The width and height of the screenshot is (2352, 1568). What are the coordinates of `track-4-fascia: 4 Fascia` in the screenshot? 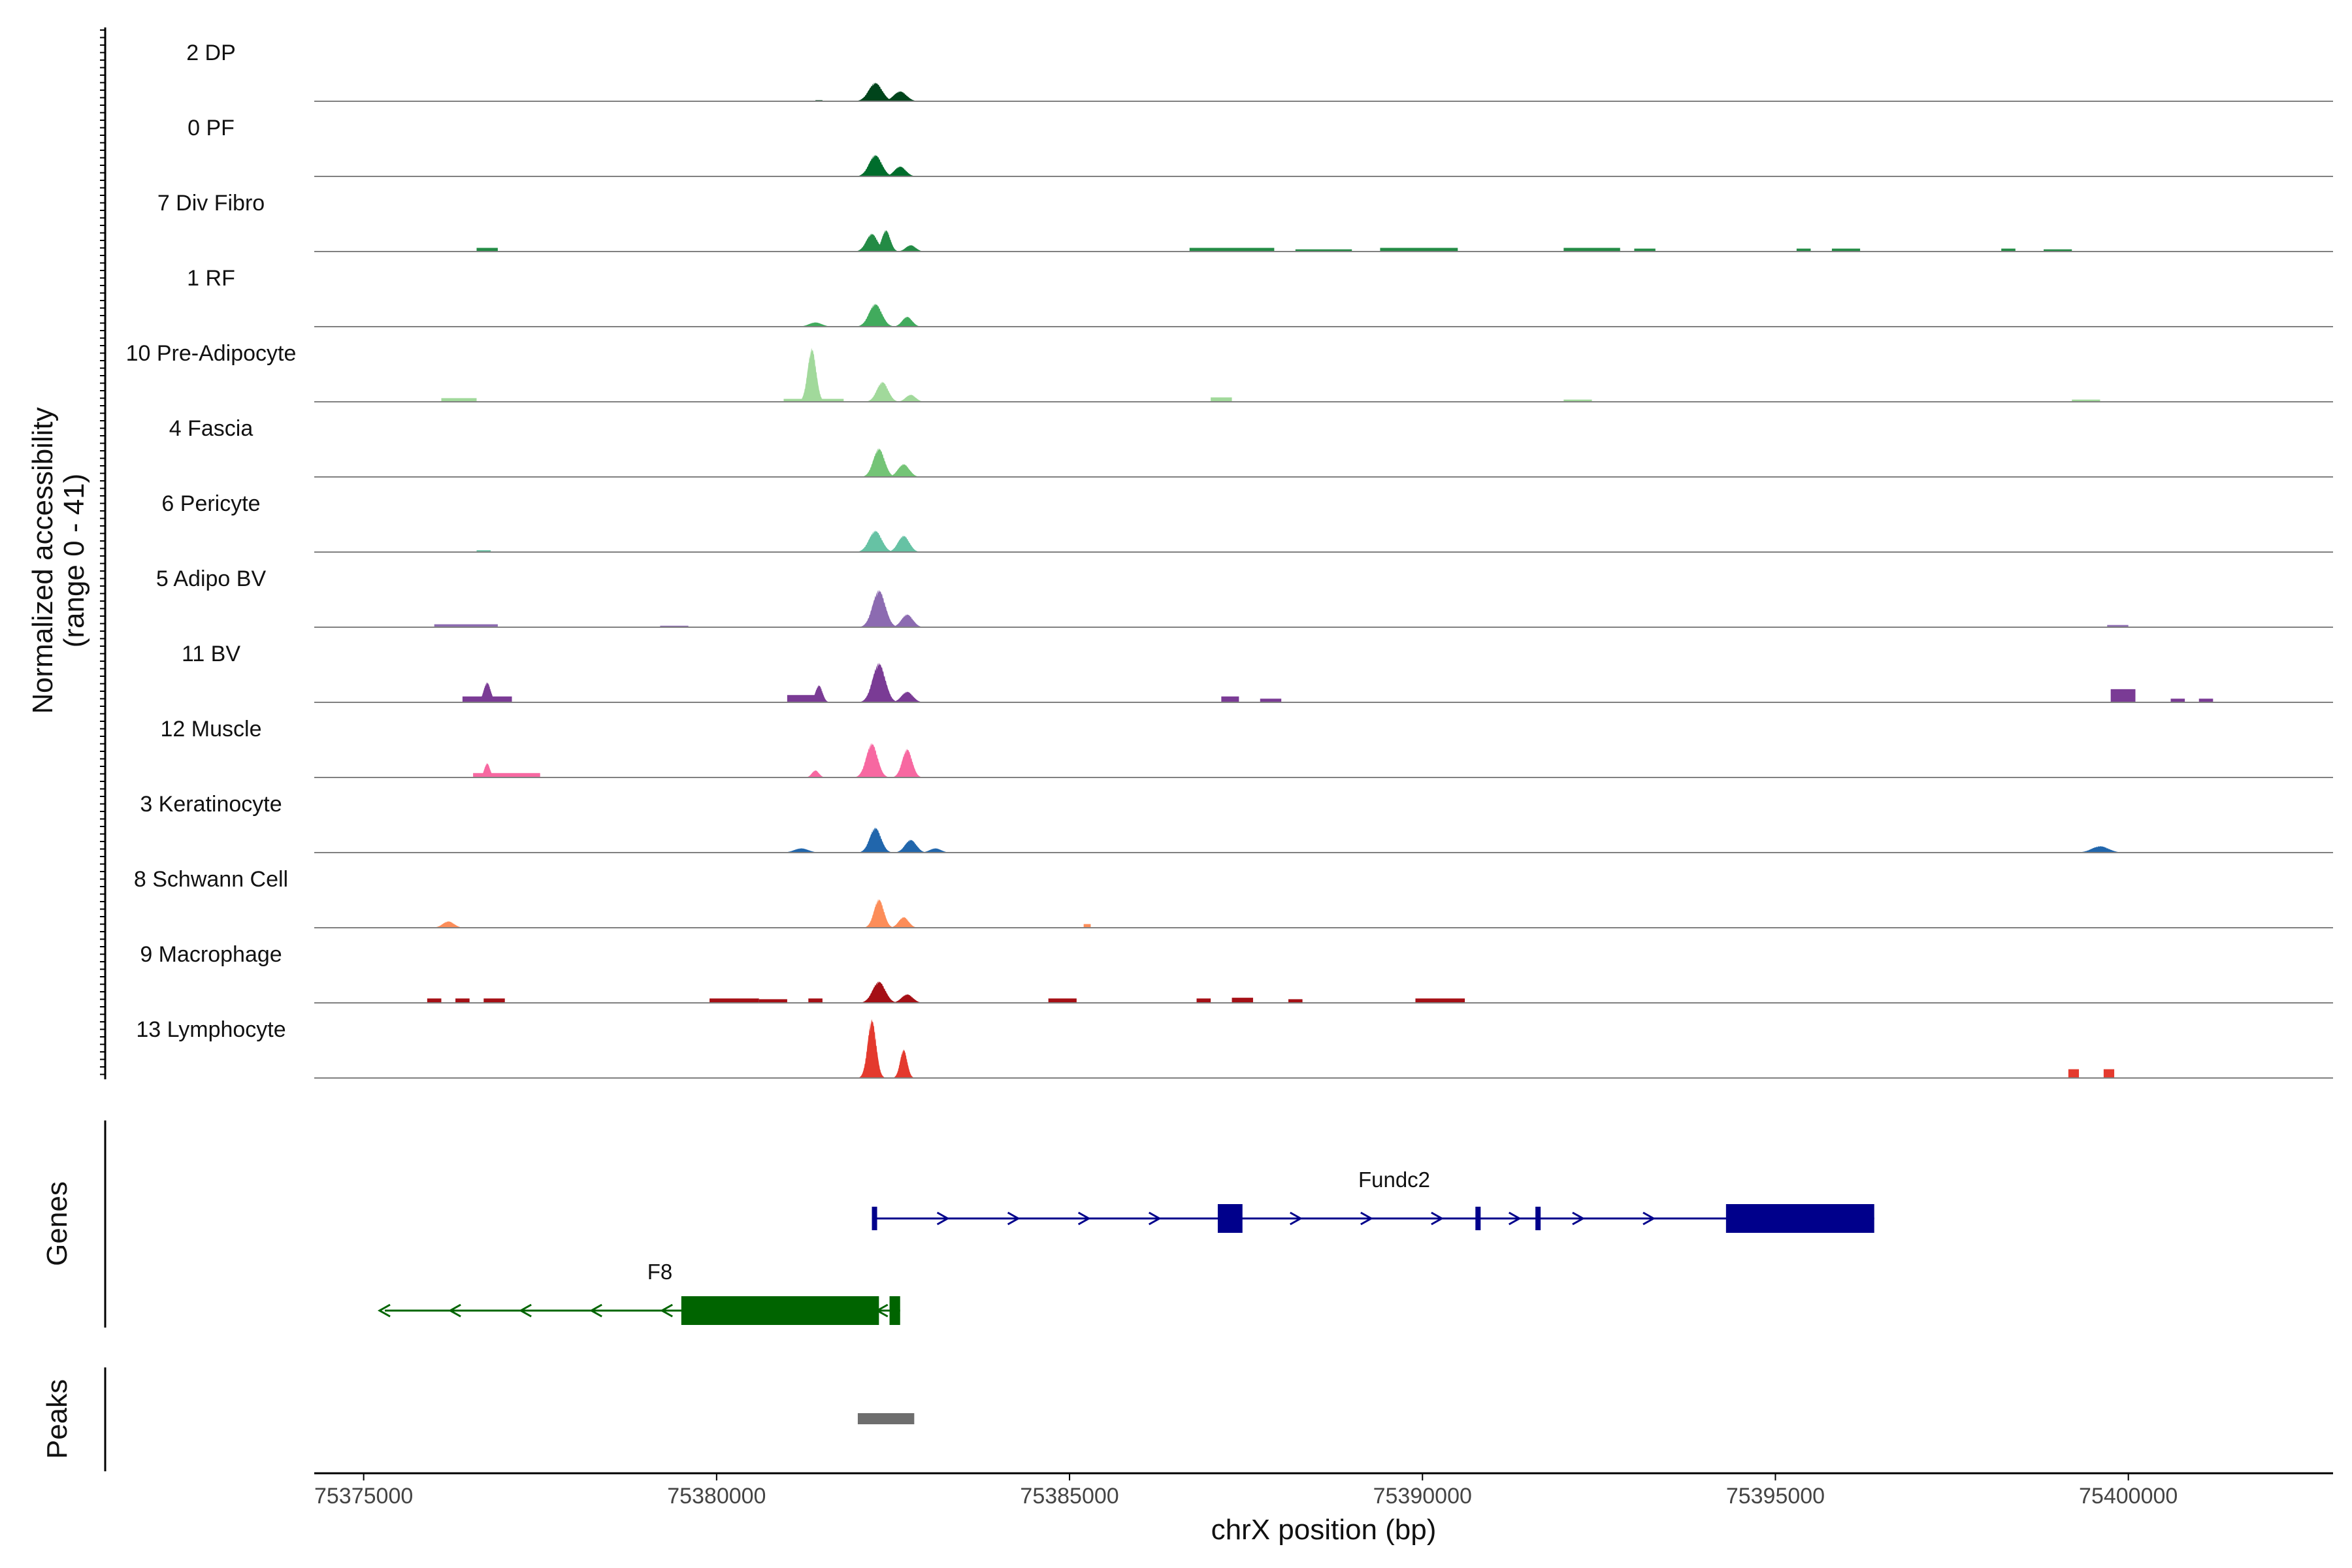 It's located at (1251, 447).